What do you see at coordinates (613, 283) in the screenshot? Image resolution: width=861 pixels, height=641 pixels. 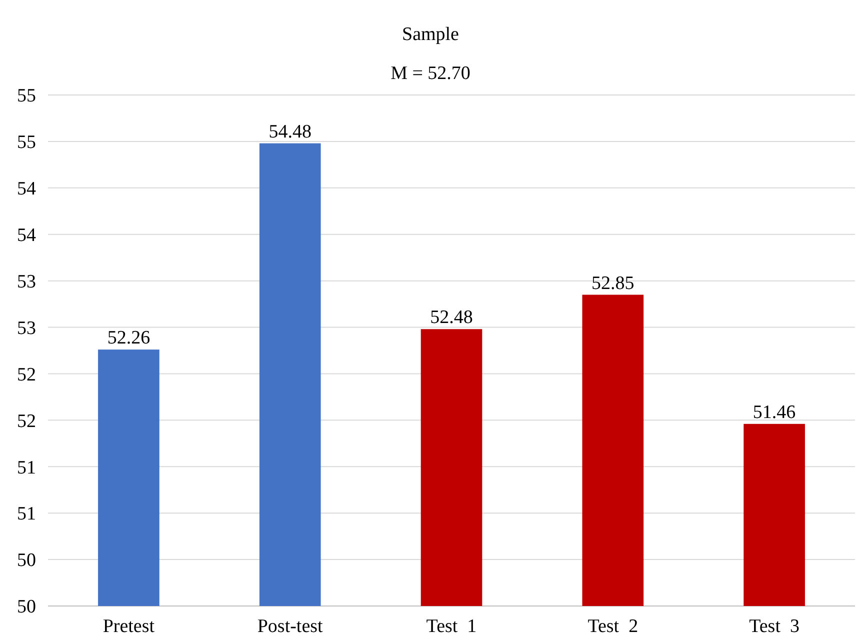 I see `data-label: 52.85` at bounding box center [613, 283].